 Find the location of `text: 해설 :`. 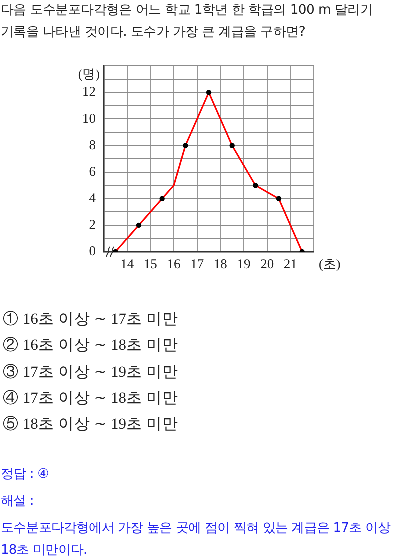

text: 해설 : is located at coordinates (18, 502).